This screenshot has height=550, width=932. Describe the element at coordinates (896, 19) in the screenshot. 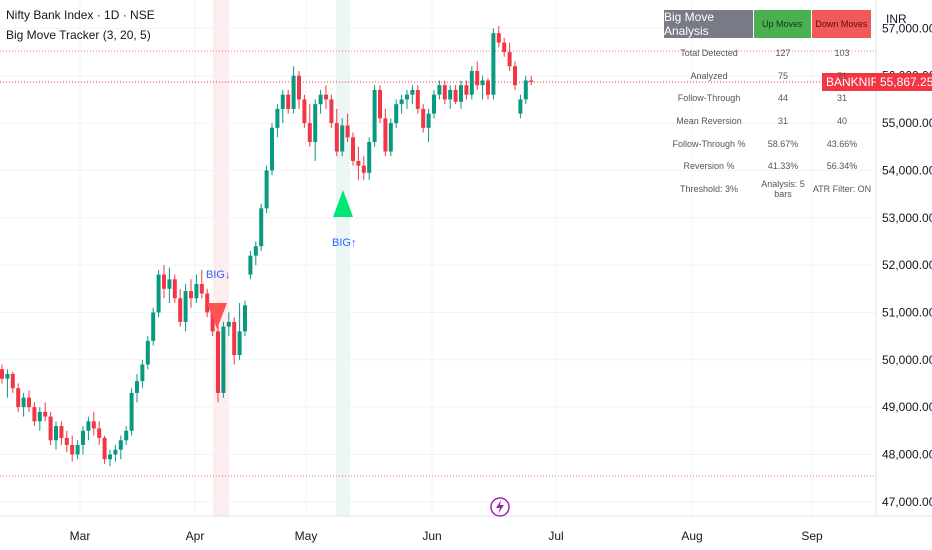

I see `currency-label: INR` at that location.